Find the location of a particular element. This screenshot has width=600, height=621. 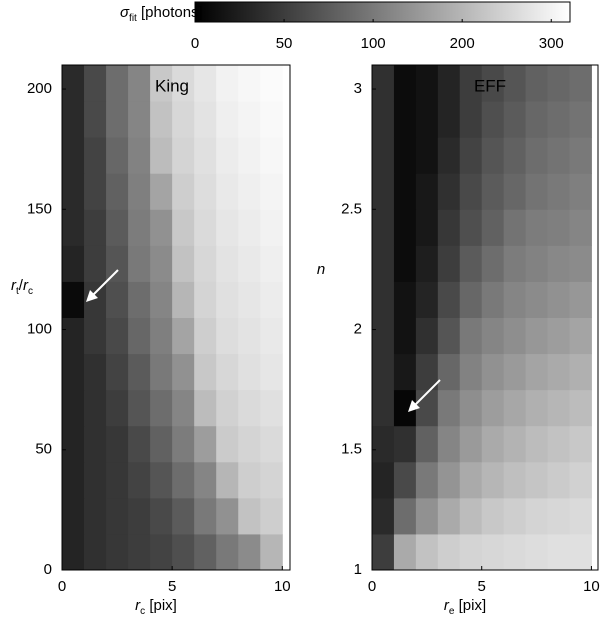

y-tick-label: 0 is located at coordinates (48, 569).